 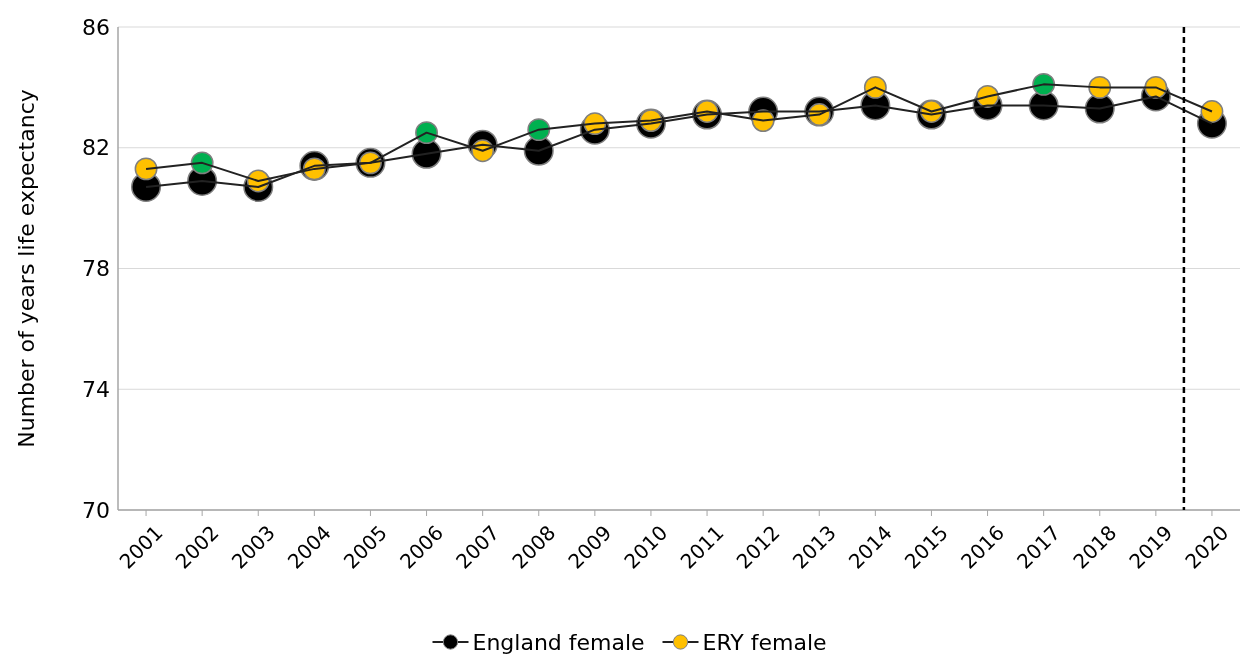 What do you see at coordinates (96, 269) in the screenshot?
I see `y-tick-label: 78` at bounding box center [96, 269].